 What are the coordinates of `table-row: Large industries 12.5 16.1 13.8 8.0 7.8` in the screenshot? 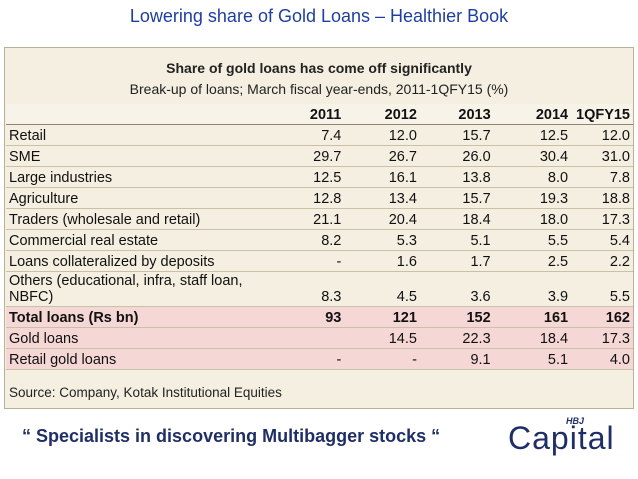 It's located at (319, 177).